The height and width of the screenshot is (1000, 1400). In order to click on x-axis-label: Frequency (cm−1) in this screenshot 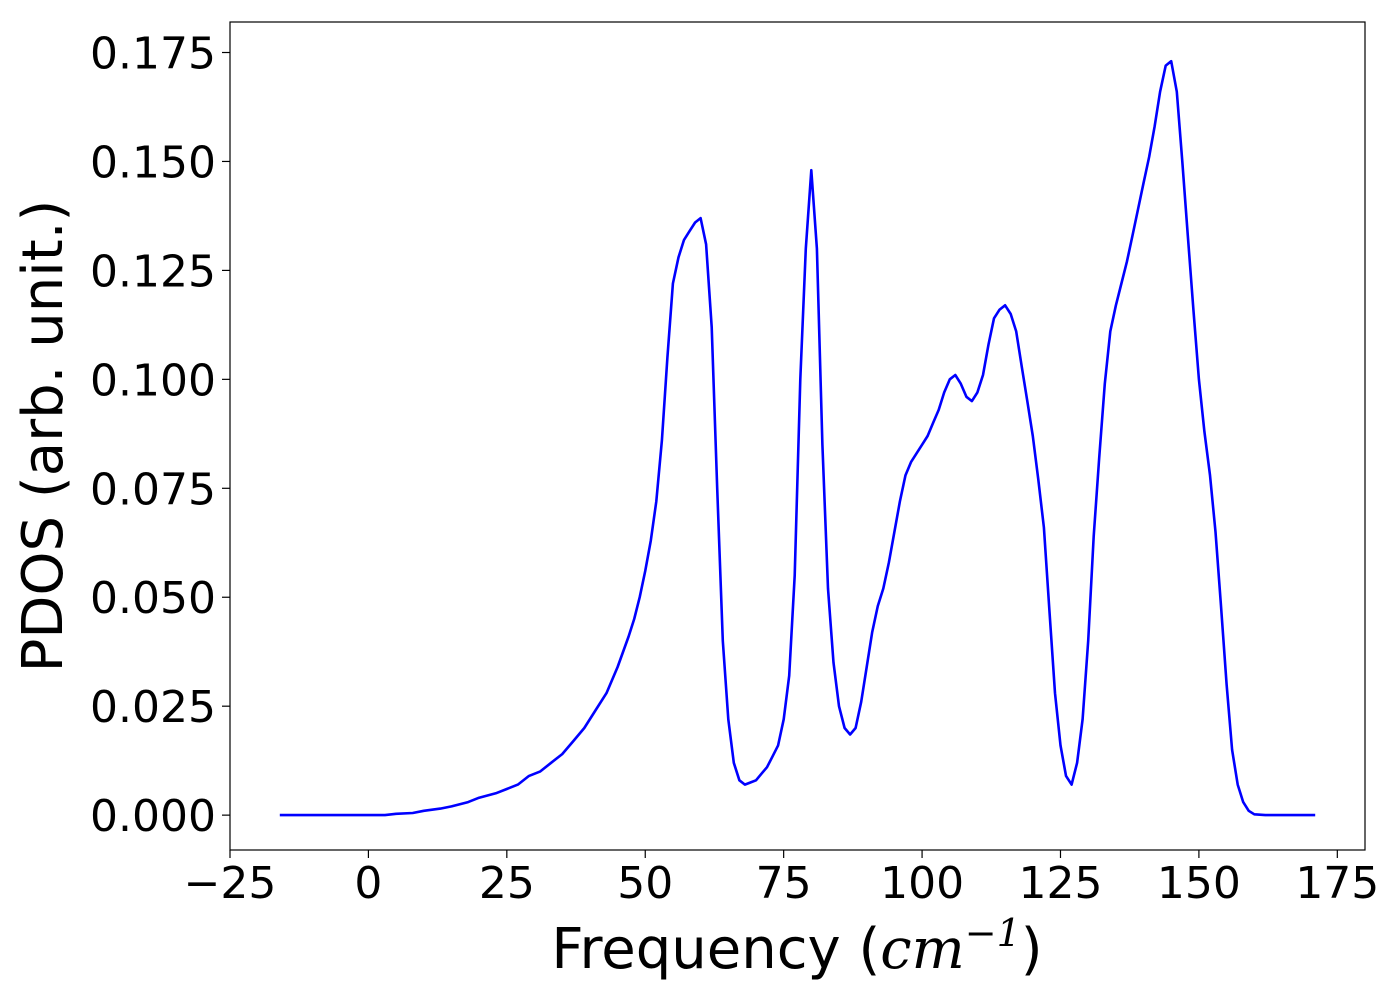, I will do `click(796, 946)`.